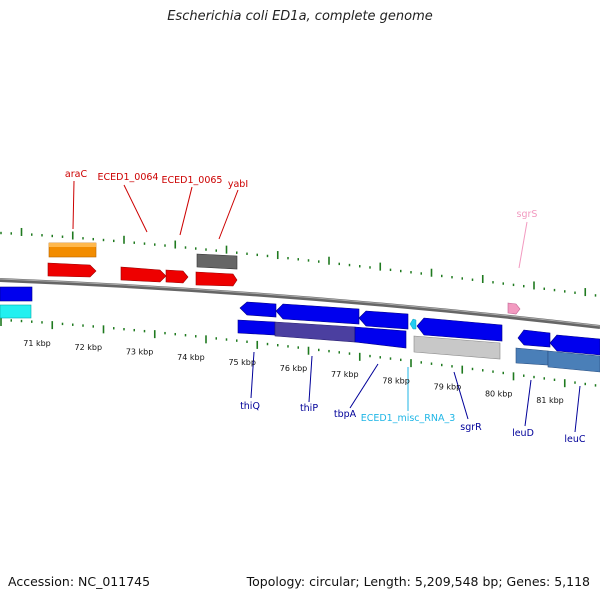  I want to click on eced1-0065-gene-arrow, so click(177, 276).